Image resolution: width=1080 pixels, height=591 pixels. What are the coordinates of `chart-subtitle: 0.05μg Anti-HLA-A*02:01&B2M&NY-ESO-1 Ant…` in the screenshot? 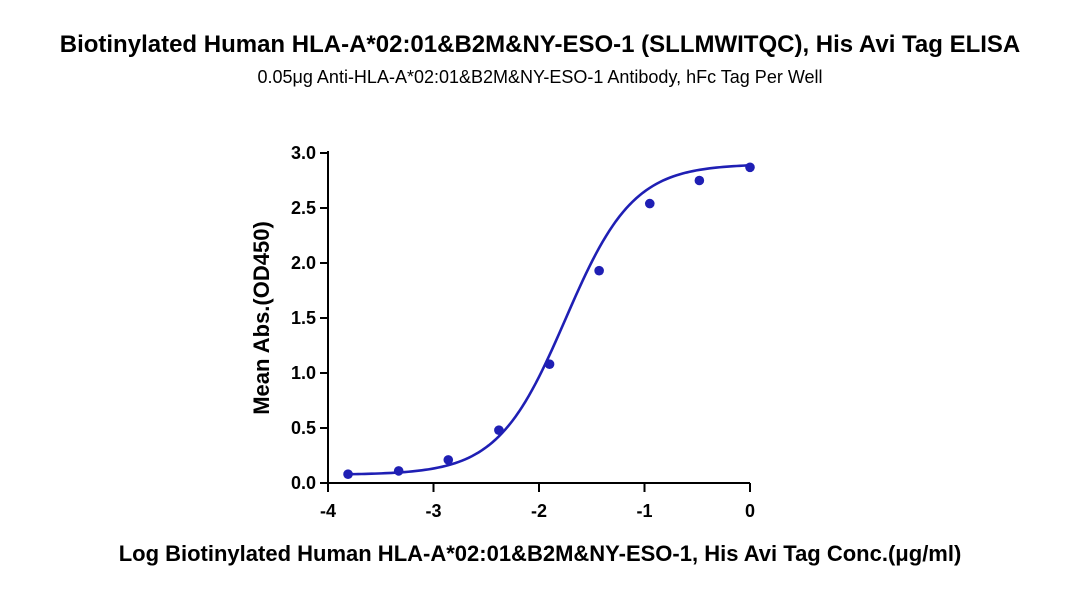 It's located at (540, 77).